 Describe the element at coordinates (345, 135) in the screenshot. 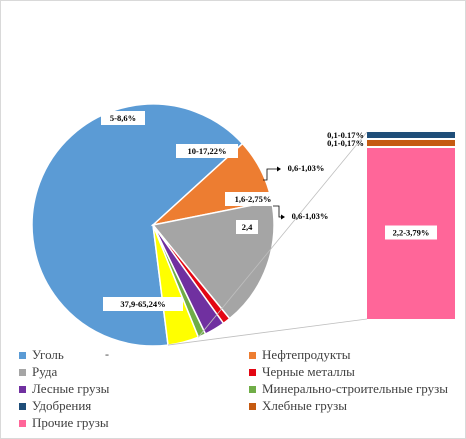

I see `bar-label-2: 0,1-0.17%` at that location.